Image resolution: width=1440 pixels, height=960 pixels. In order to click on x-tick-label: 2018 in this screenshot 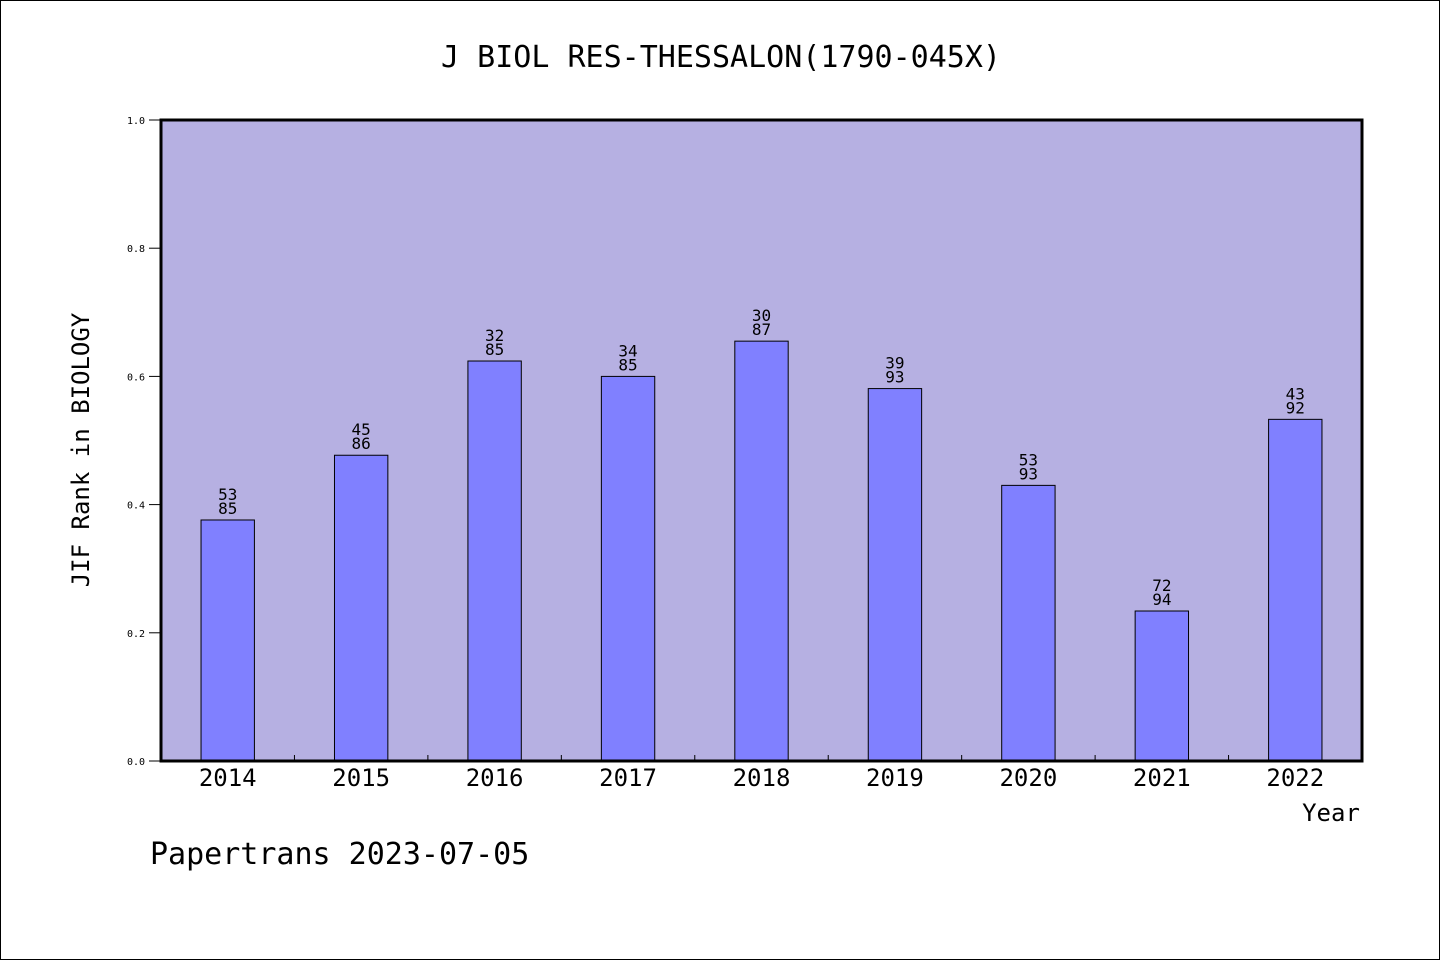, I will do `click(762, 778)`.